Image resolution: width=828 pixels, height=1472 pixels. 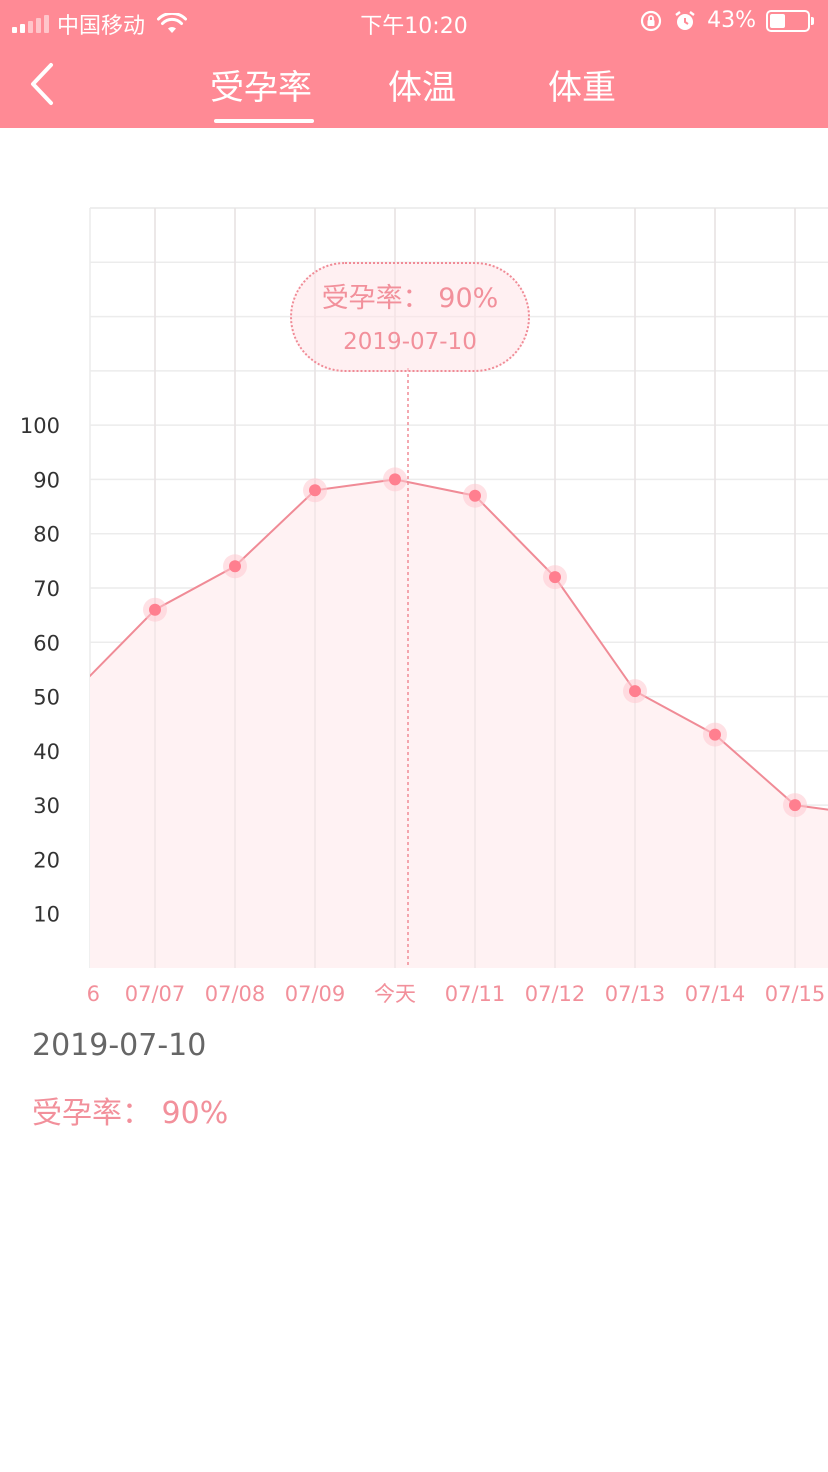 I want to click on y-tick-label: 50, so click(x=46, y=698).